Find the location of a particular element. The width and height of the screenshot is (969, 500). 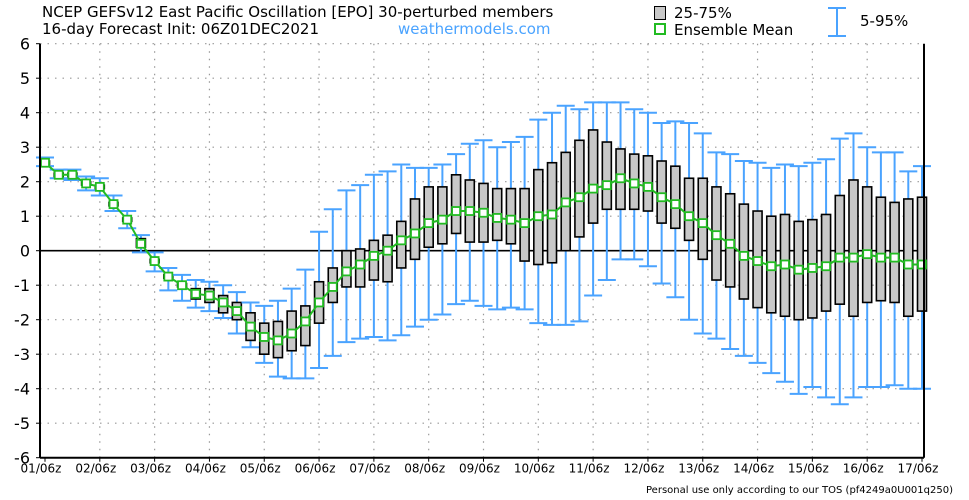

y-tick-label: 0 is located at coordinates (25, 251).